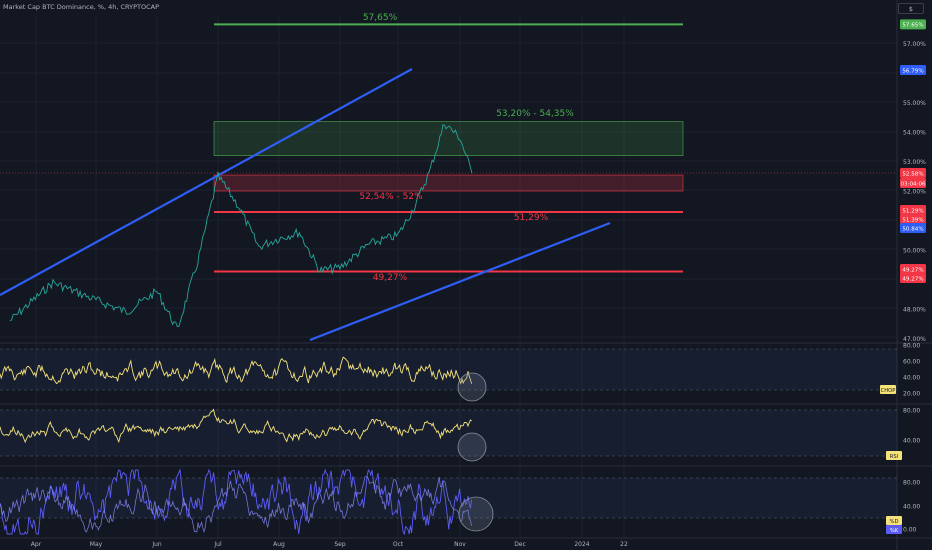 This screenshot has width=932, height=550. Describe the element at coordinates (472, 387) in the screenshot. I see `chop-highlight-circle` at that location.